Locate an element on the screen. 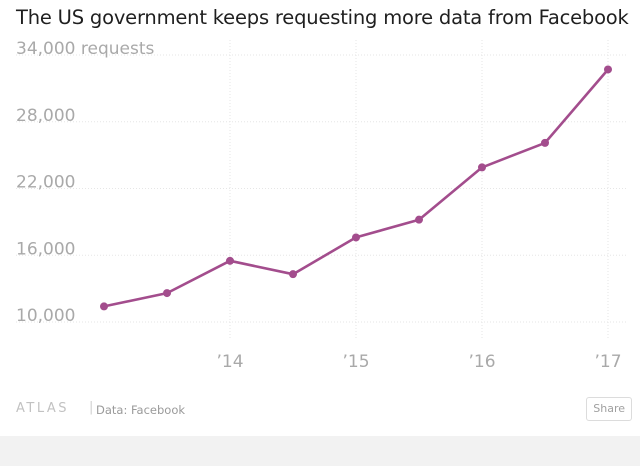 The image size is (640, 466). y-tick-label: 34,000 requests is located at coordinates (85, 49).